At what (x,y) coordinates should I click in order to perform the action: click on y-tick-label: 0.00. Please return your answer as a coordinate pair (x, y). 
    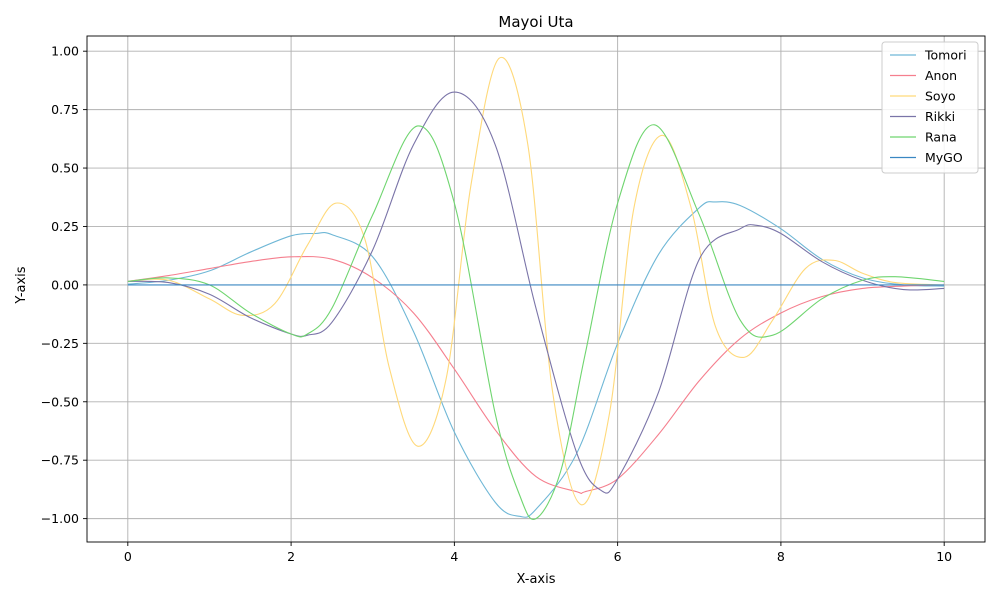
    Looking at the image, I should click on (65, 284).